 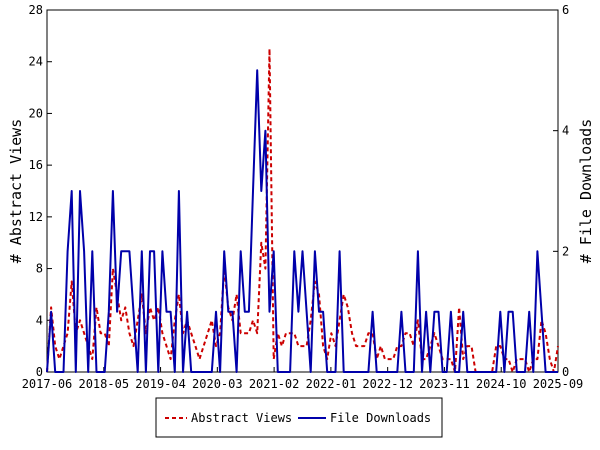 What do you see at coordinates (47, 384) in the screenshot?
I see `x-tick-label: 2017-06` at bounding box center [47, 384].